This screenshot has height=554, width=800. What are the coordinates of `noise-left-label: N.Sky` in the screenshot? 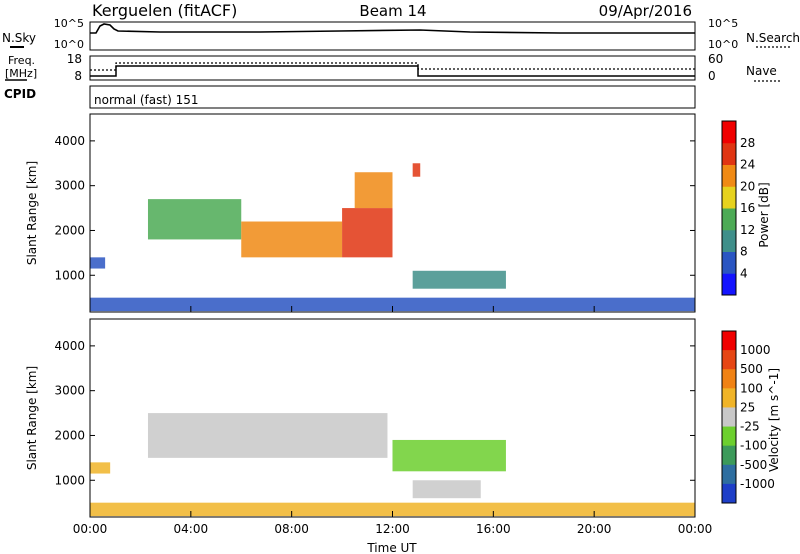 It's located at (19, 38).